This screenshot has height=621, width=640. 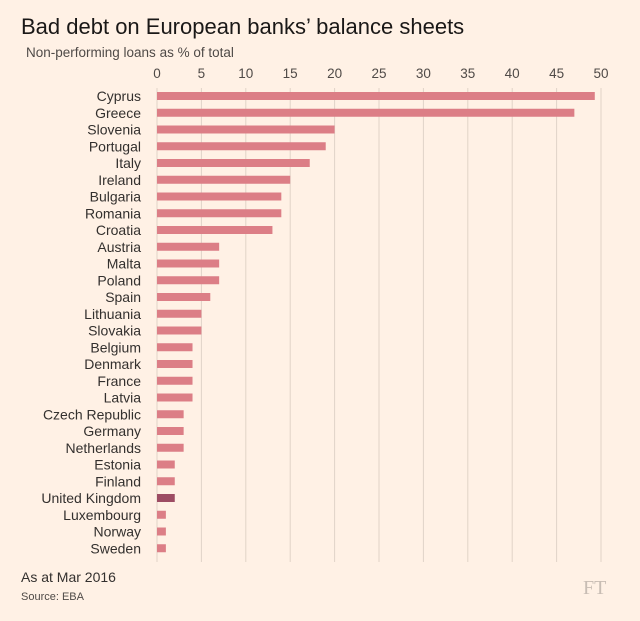 I want to click on category-label: Croatia, so click(x=118, y=230).